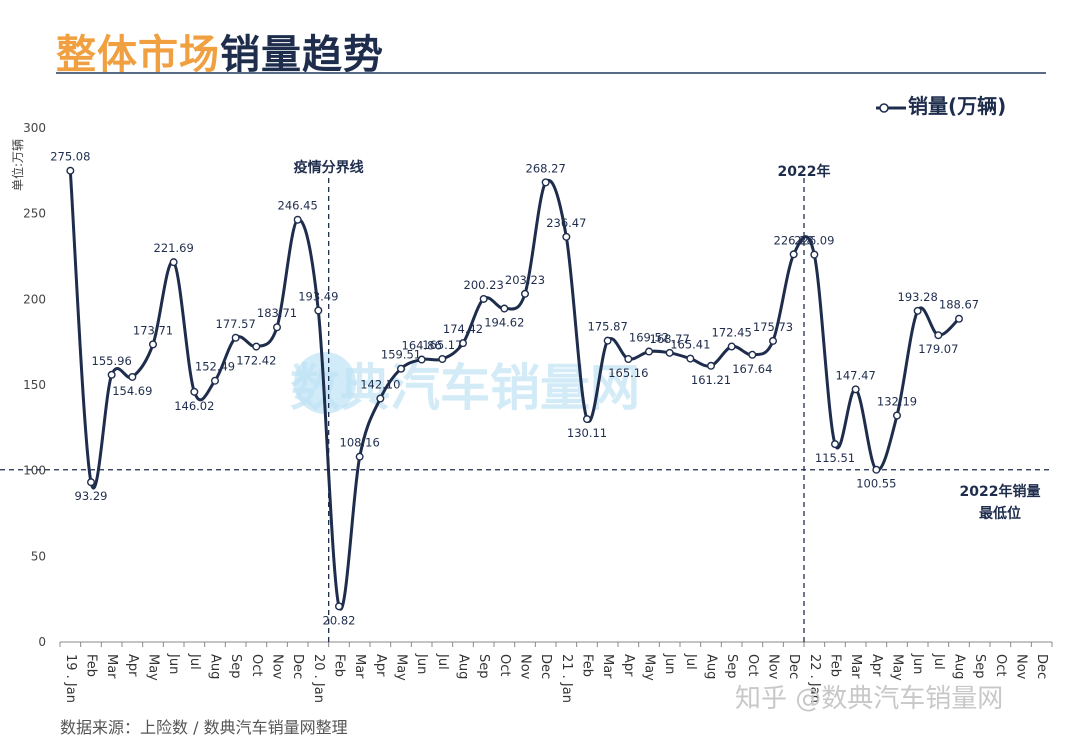 This screenshot has height=738, width=1080. I want to click on data-label: 175.73, so click(773, 327).